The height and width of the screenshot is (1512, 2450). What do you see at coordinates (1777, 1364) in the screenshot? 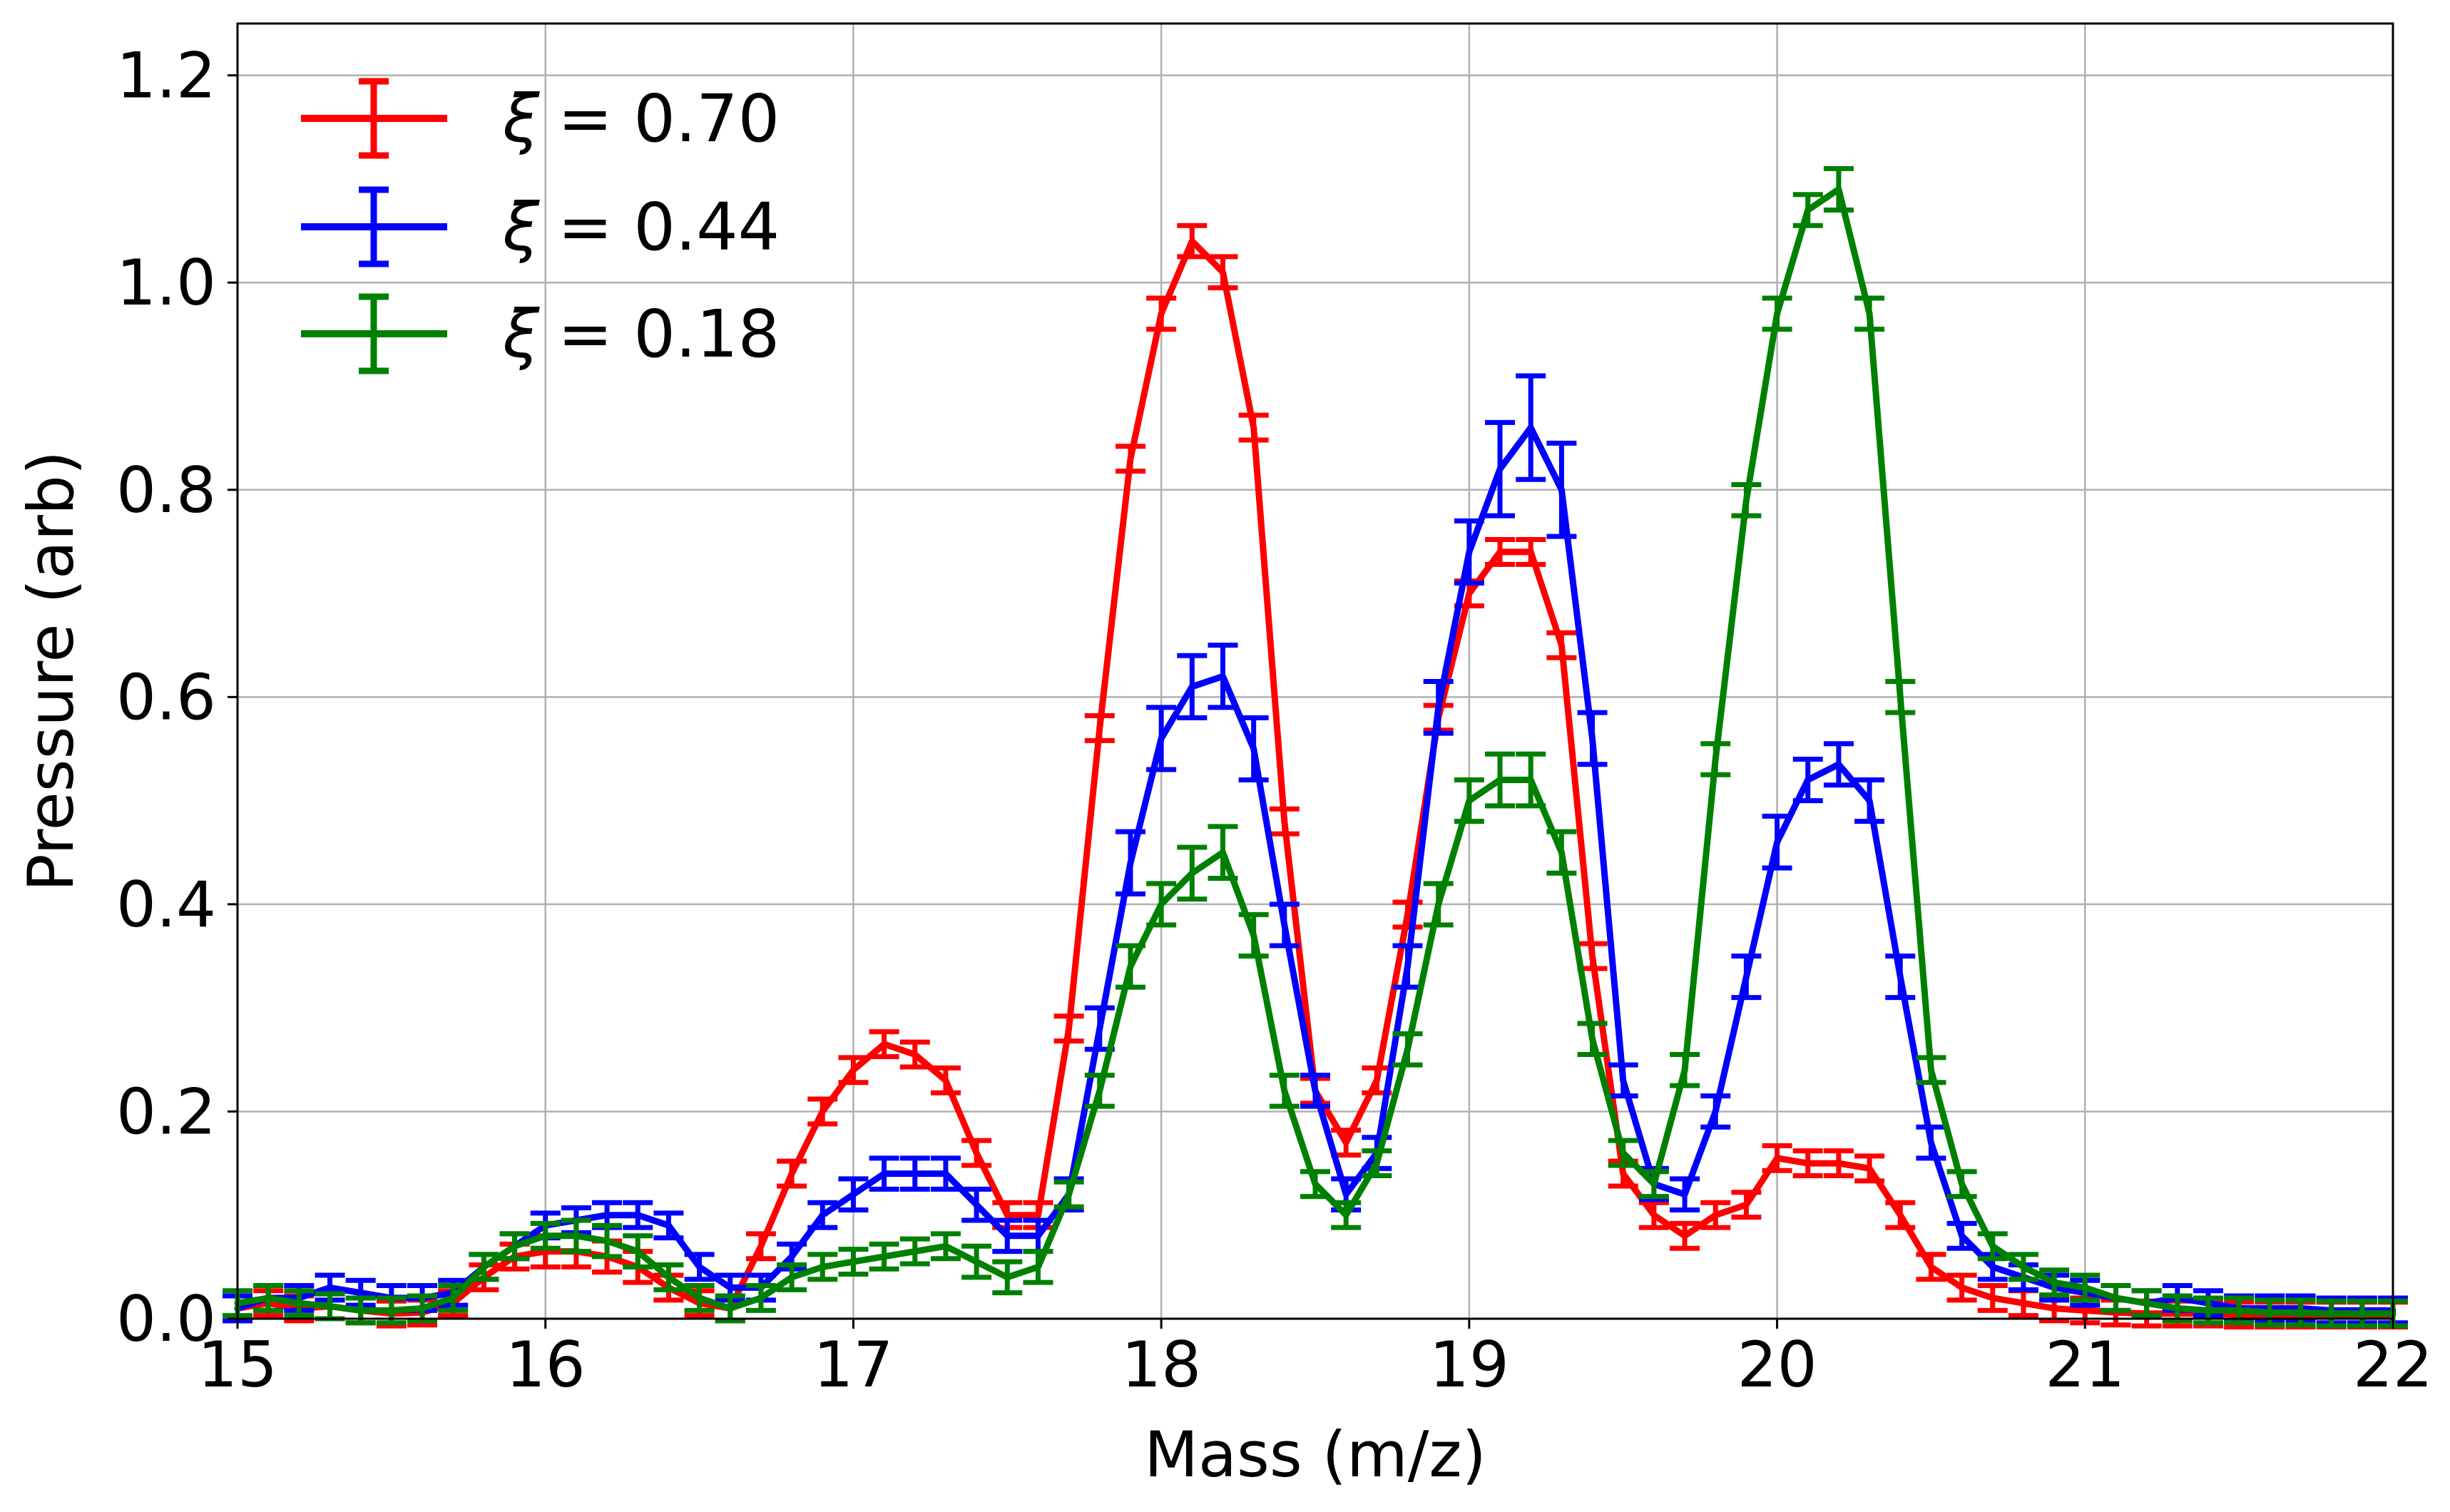
I see `x-tick-label: 20` at bounding box center [1777, 1364].